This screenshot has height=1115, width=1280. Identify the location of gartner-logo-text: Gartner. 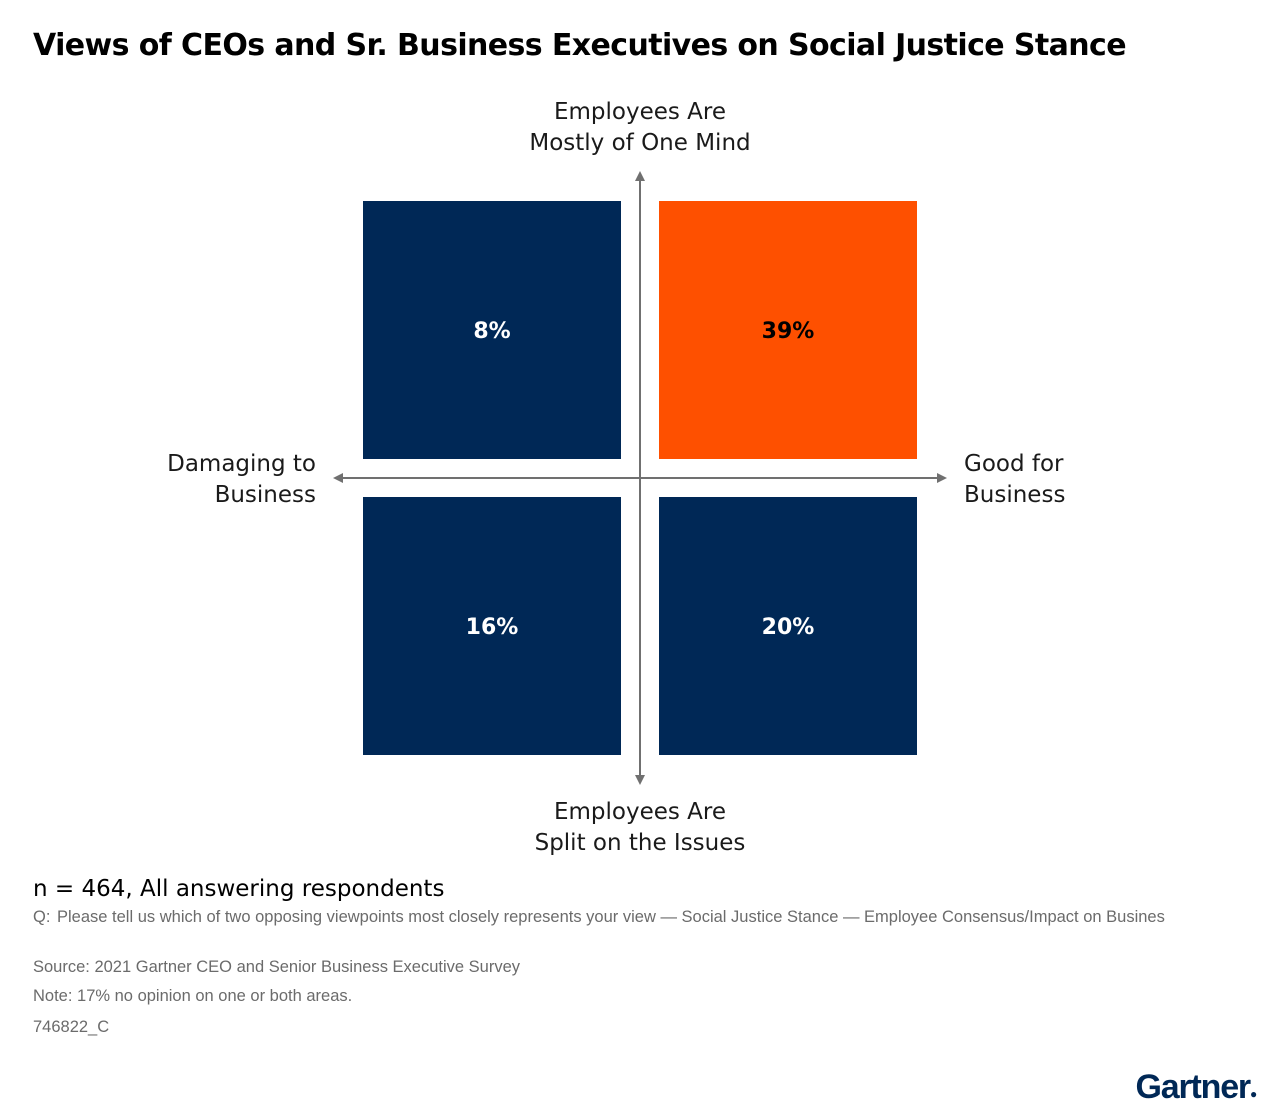
(1193, 1087).